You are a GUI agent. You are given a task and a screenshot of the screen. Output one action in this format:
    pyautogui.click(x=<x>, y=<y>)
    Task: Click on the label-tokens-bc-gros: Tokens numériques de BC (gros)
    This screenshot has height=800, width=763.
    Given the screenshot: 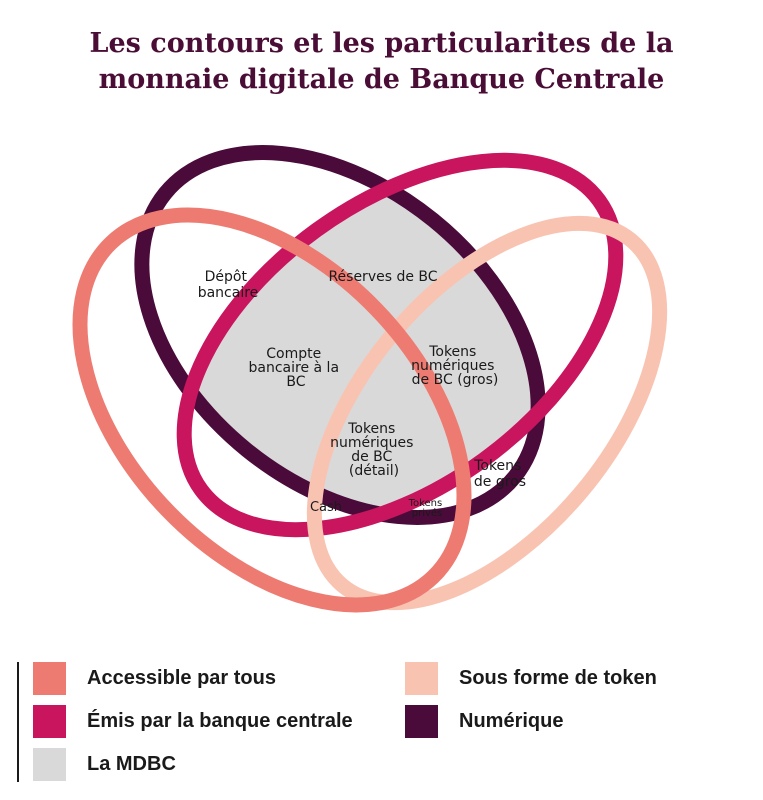 What is the action you would take?
    pyautogui.click(x=455, y=366)
    